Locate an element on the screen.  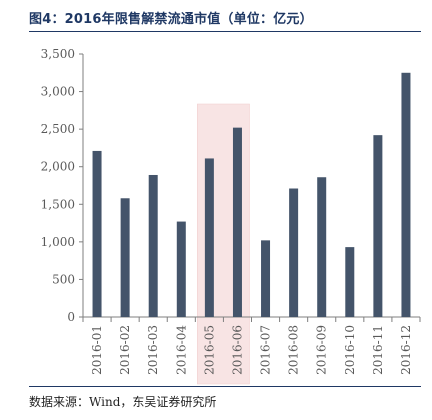
y-tick-label: 500 is located at coordinates (63, 279).